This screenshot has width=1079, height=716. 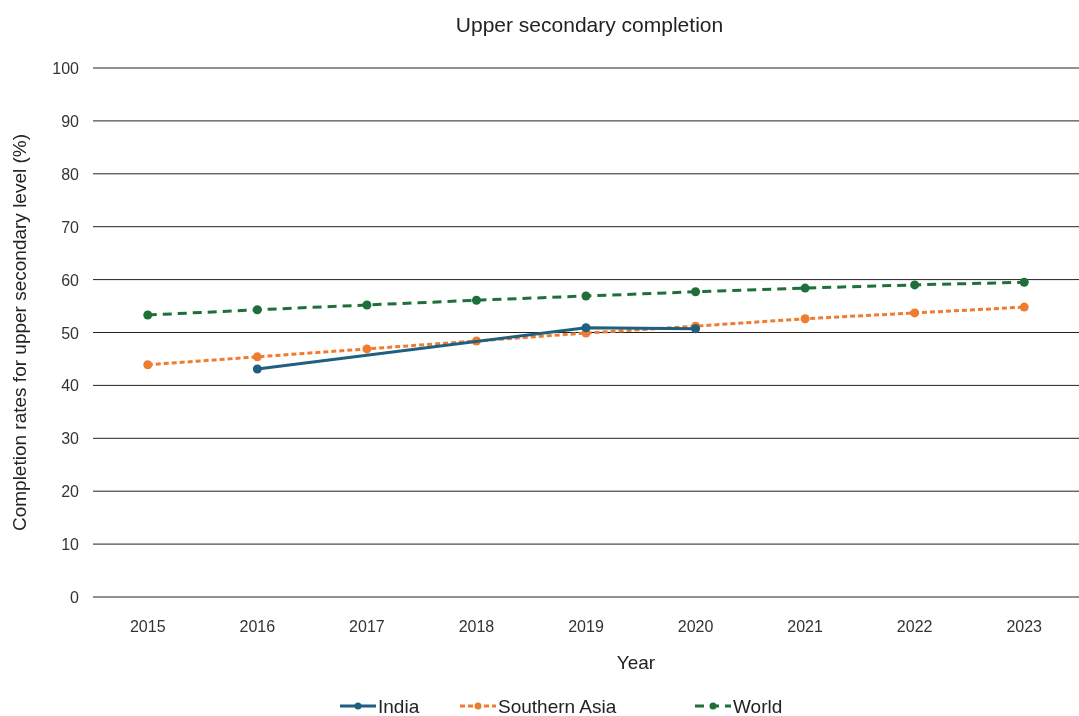 What do you see at coordinates (758, 706) in the screenshot?
I see `legend-label: World` at bounding box center [758, 706].